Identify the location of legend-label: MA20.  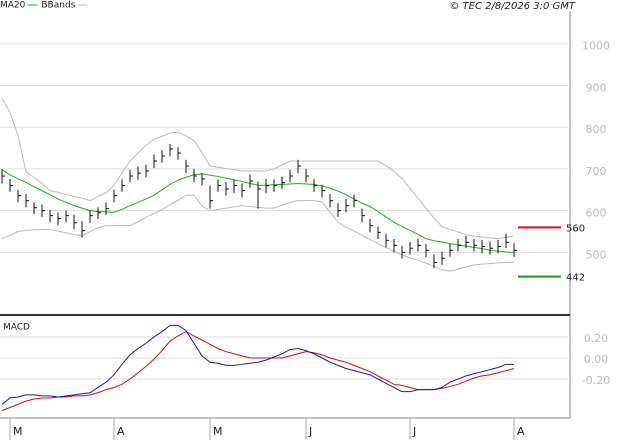
(13, 6).